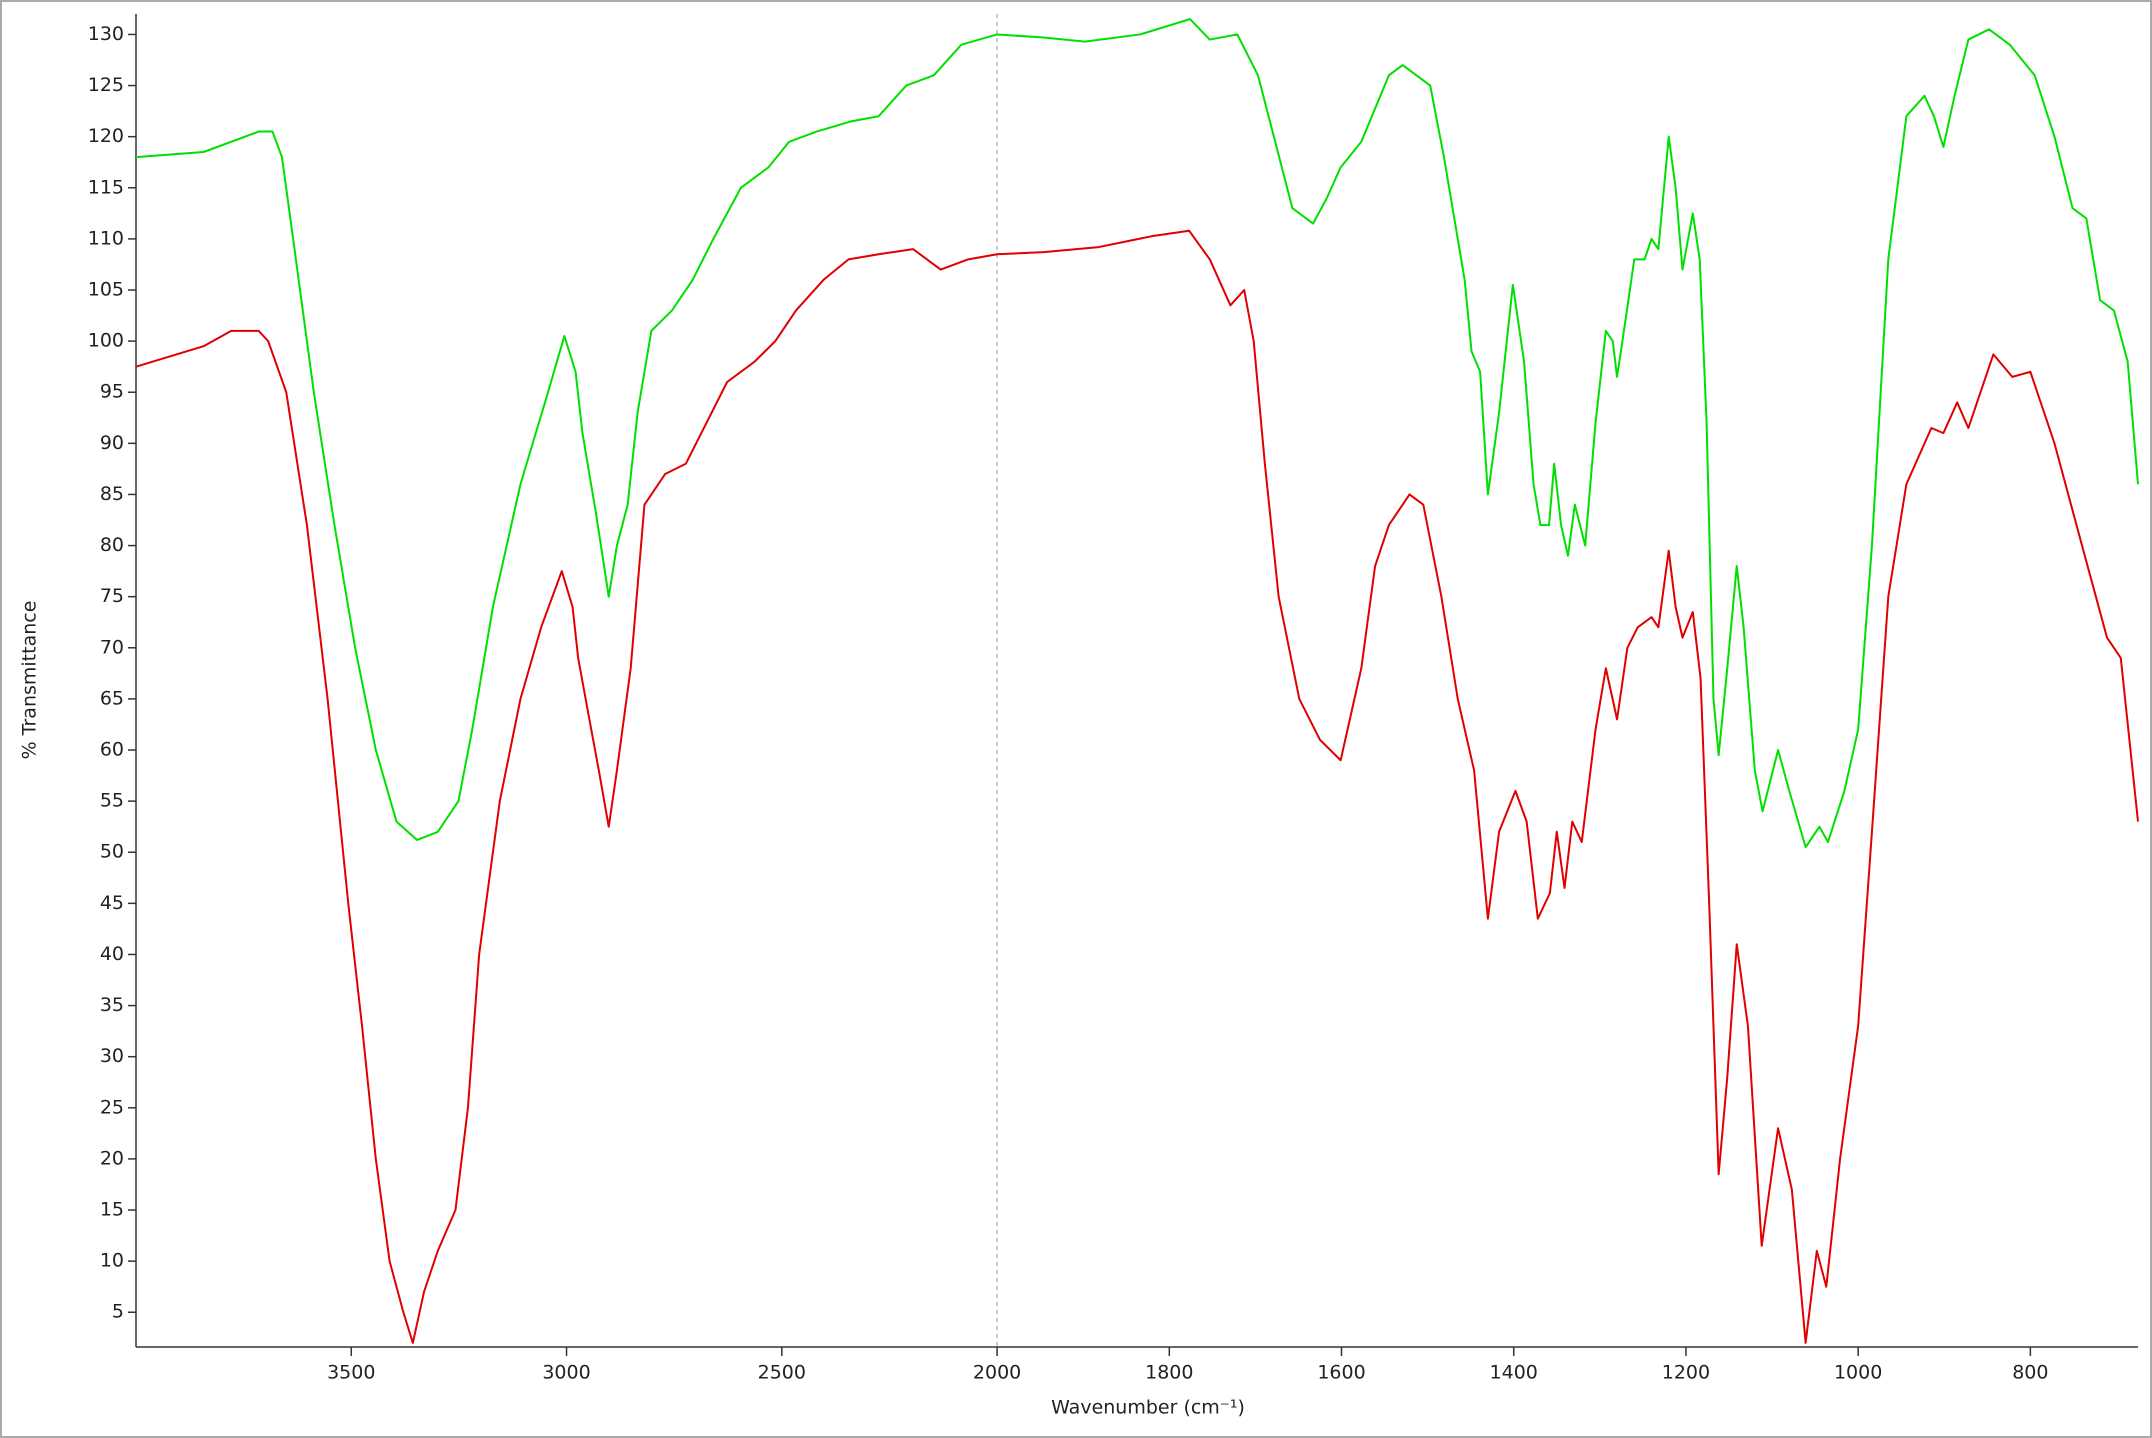  Describe the element at coordinates (112, 1261) in the screenshot. I see `y-tick-label: 10` at that location.